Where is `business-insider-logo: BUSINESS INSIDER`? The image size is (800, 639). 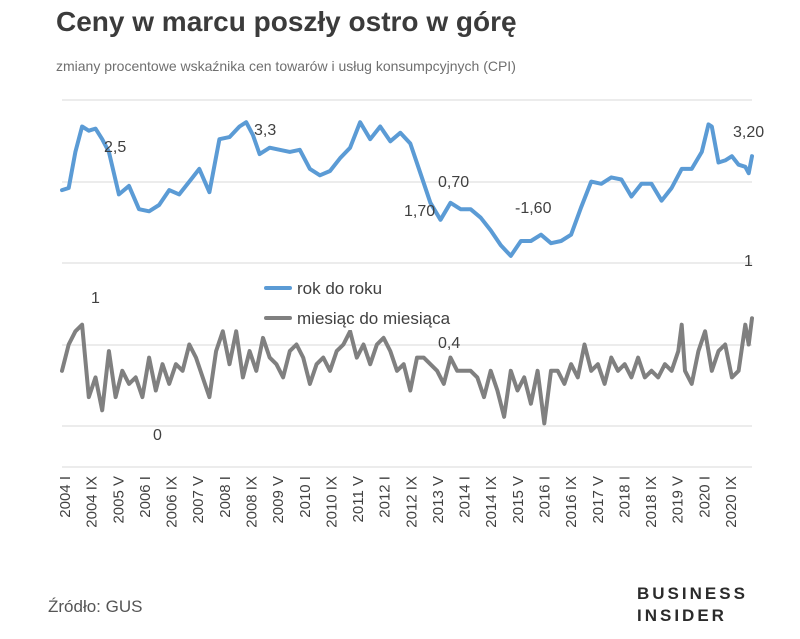 business-insider-logo: BUSINESS INSIDER is located at coordinates (698, 605).